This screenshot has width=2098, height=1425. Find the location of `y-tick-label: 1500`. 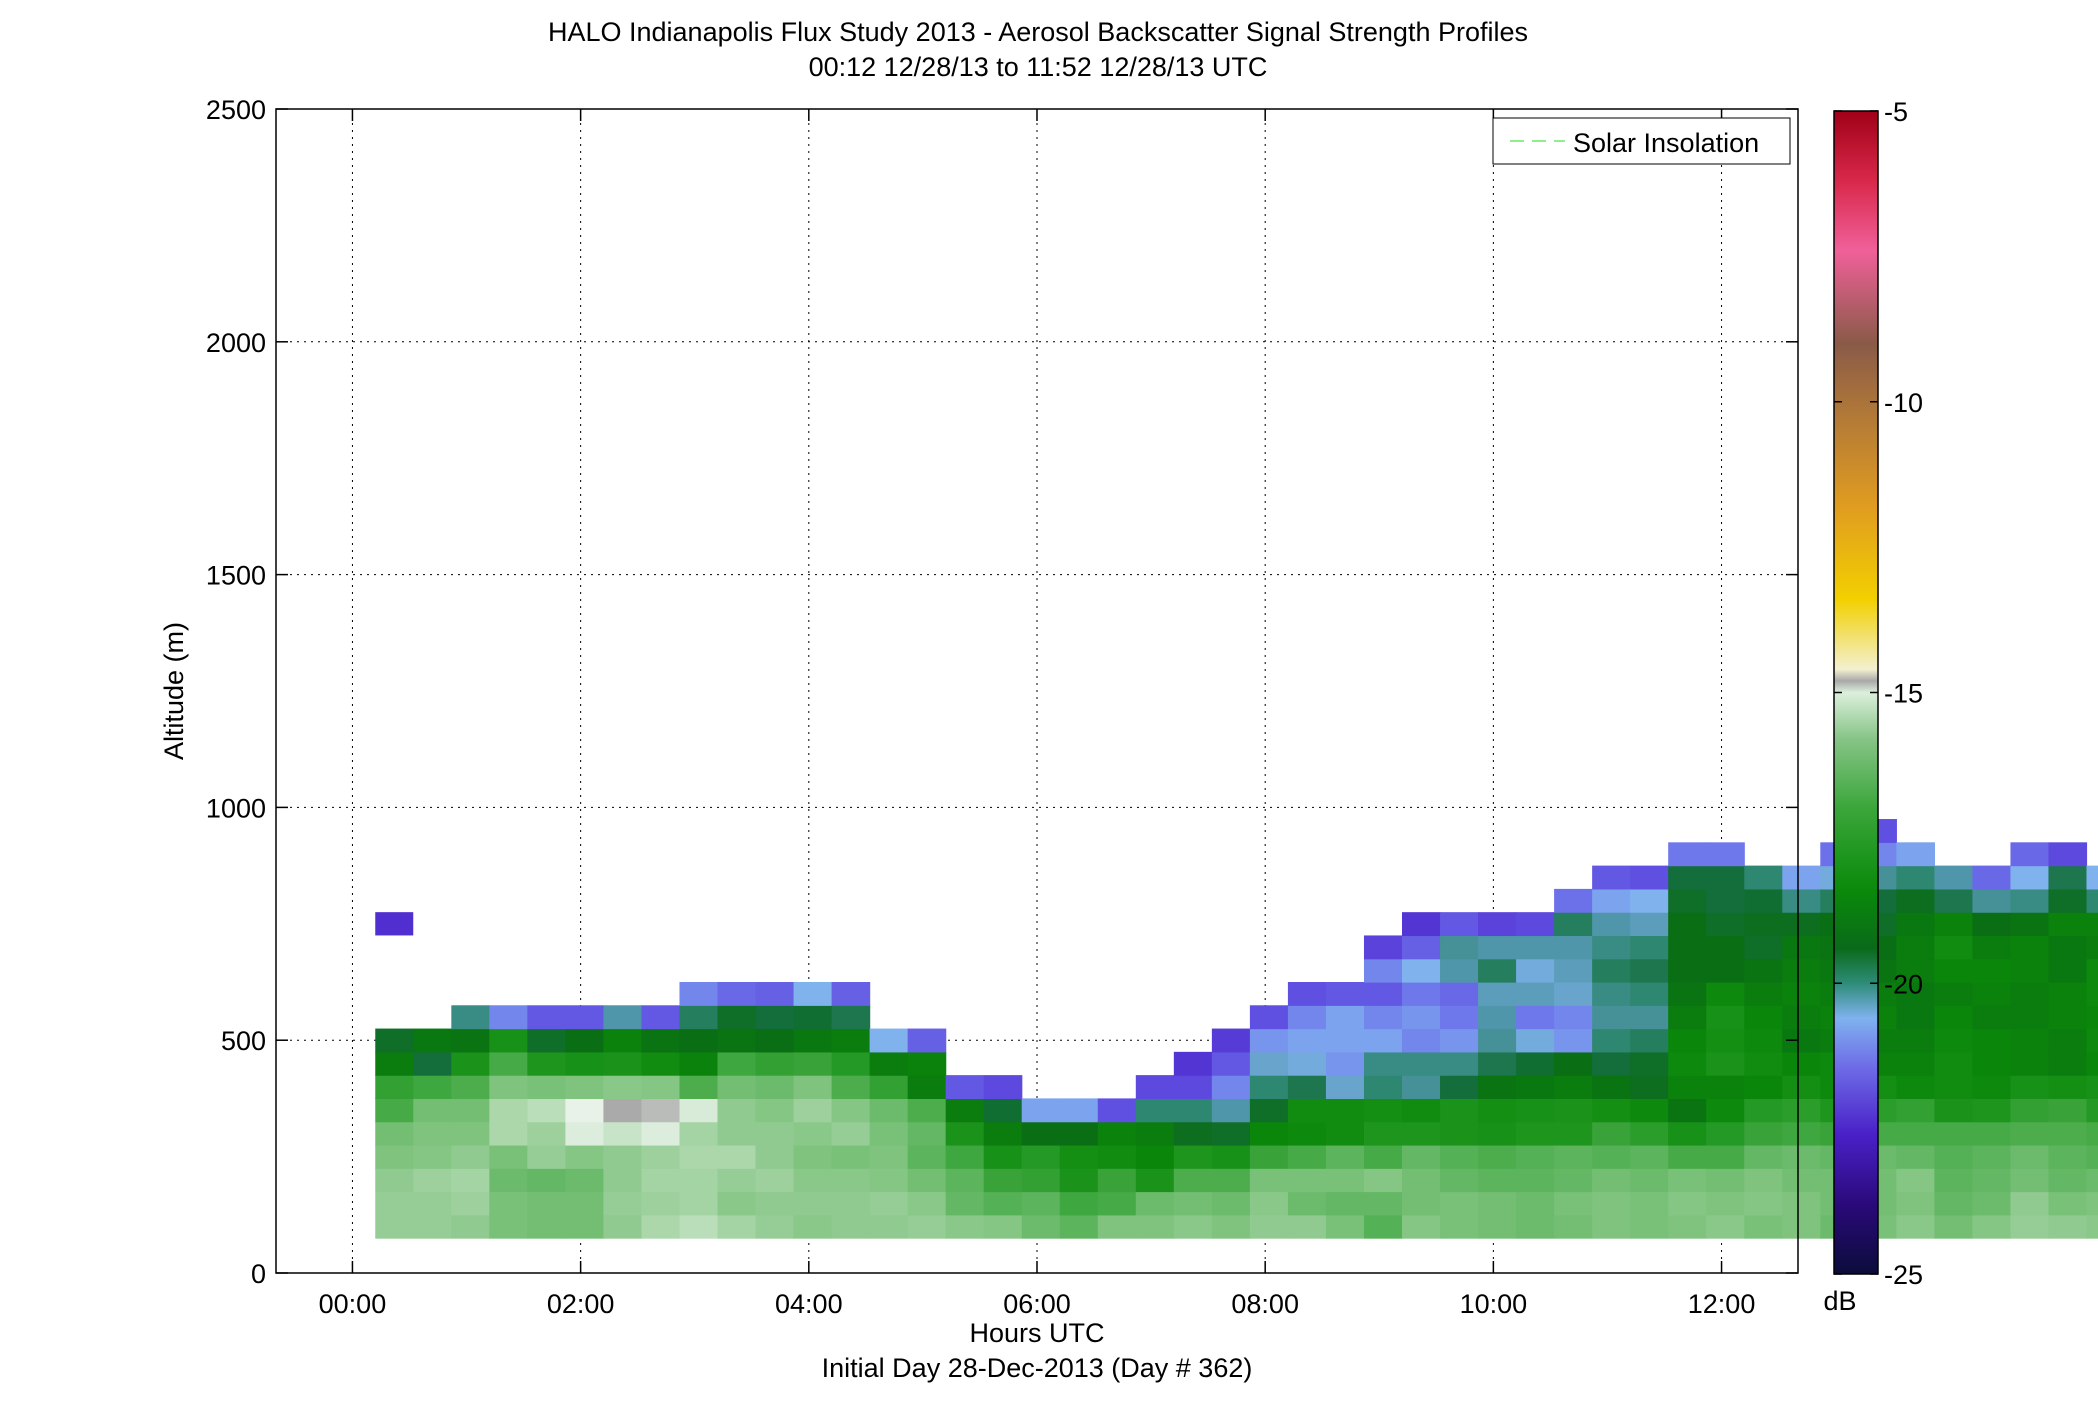

y-tick-label: 1500 is located at coordinates (236, 576).